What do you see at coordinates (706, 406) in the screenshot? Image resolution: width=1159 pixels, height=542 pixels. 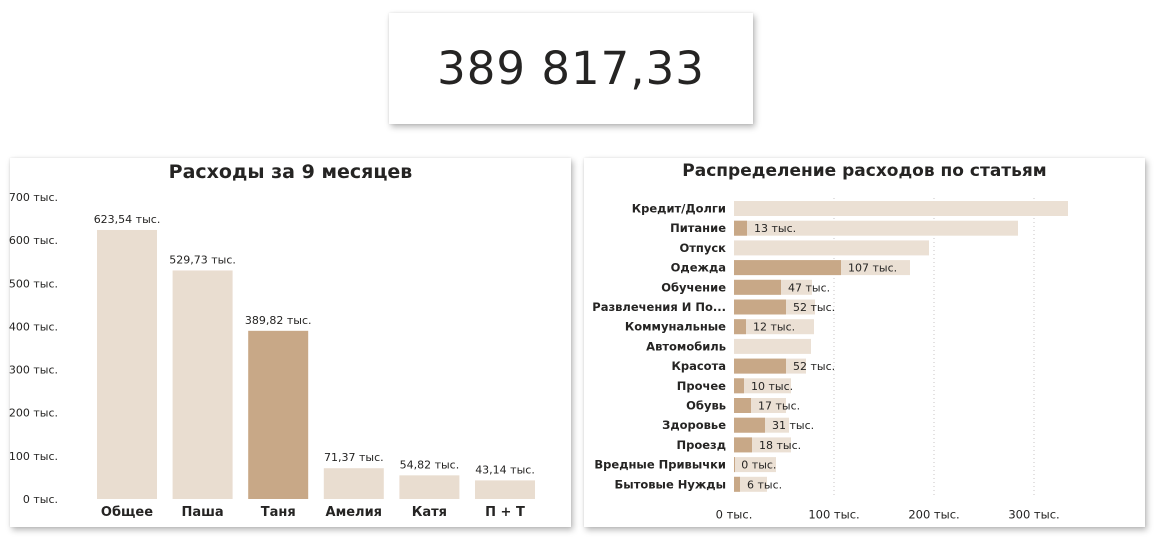 I see `category-label: Обувь` at bounding box center [706, 406].